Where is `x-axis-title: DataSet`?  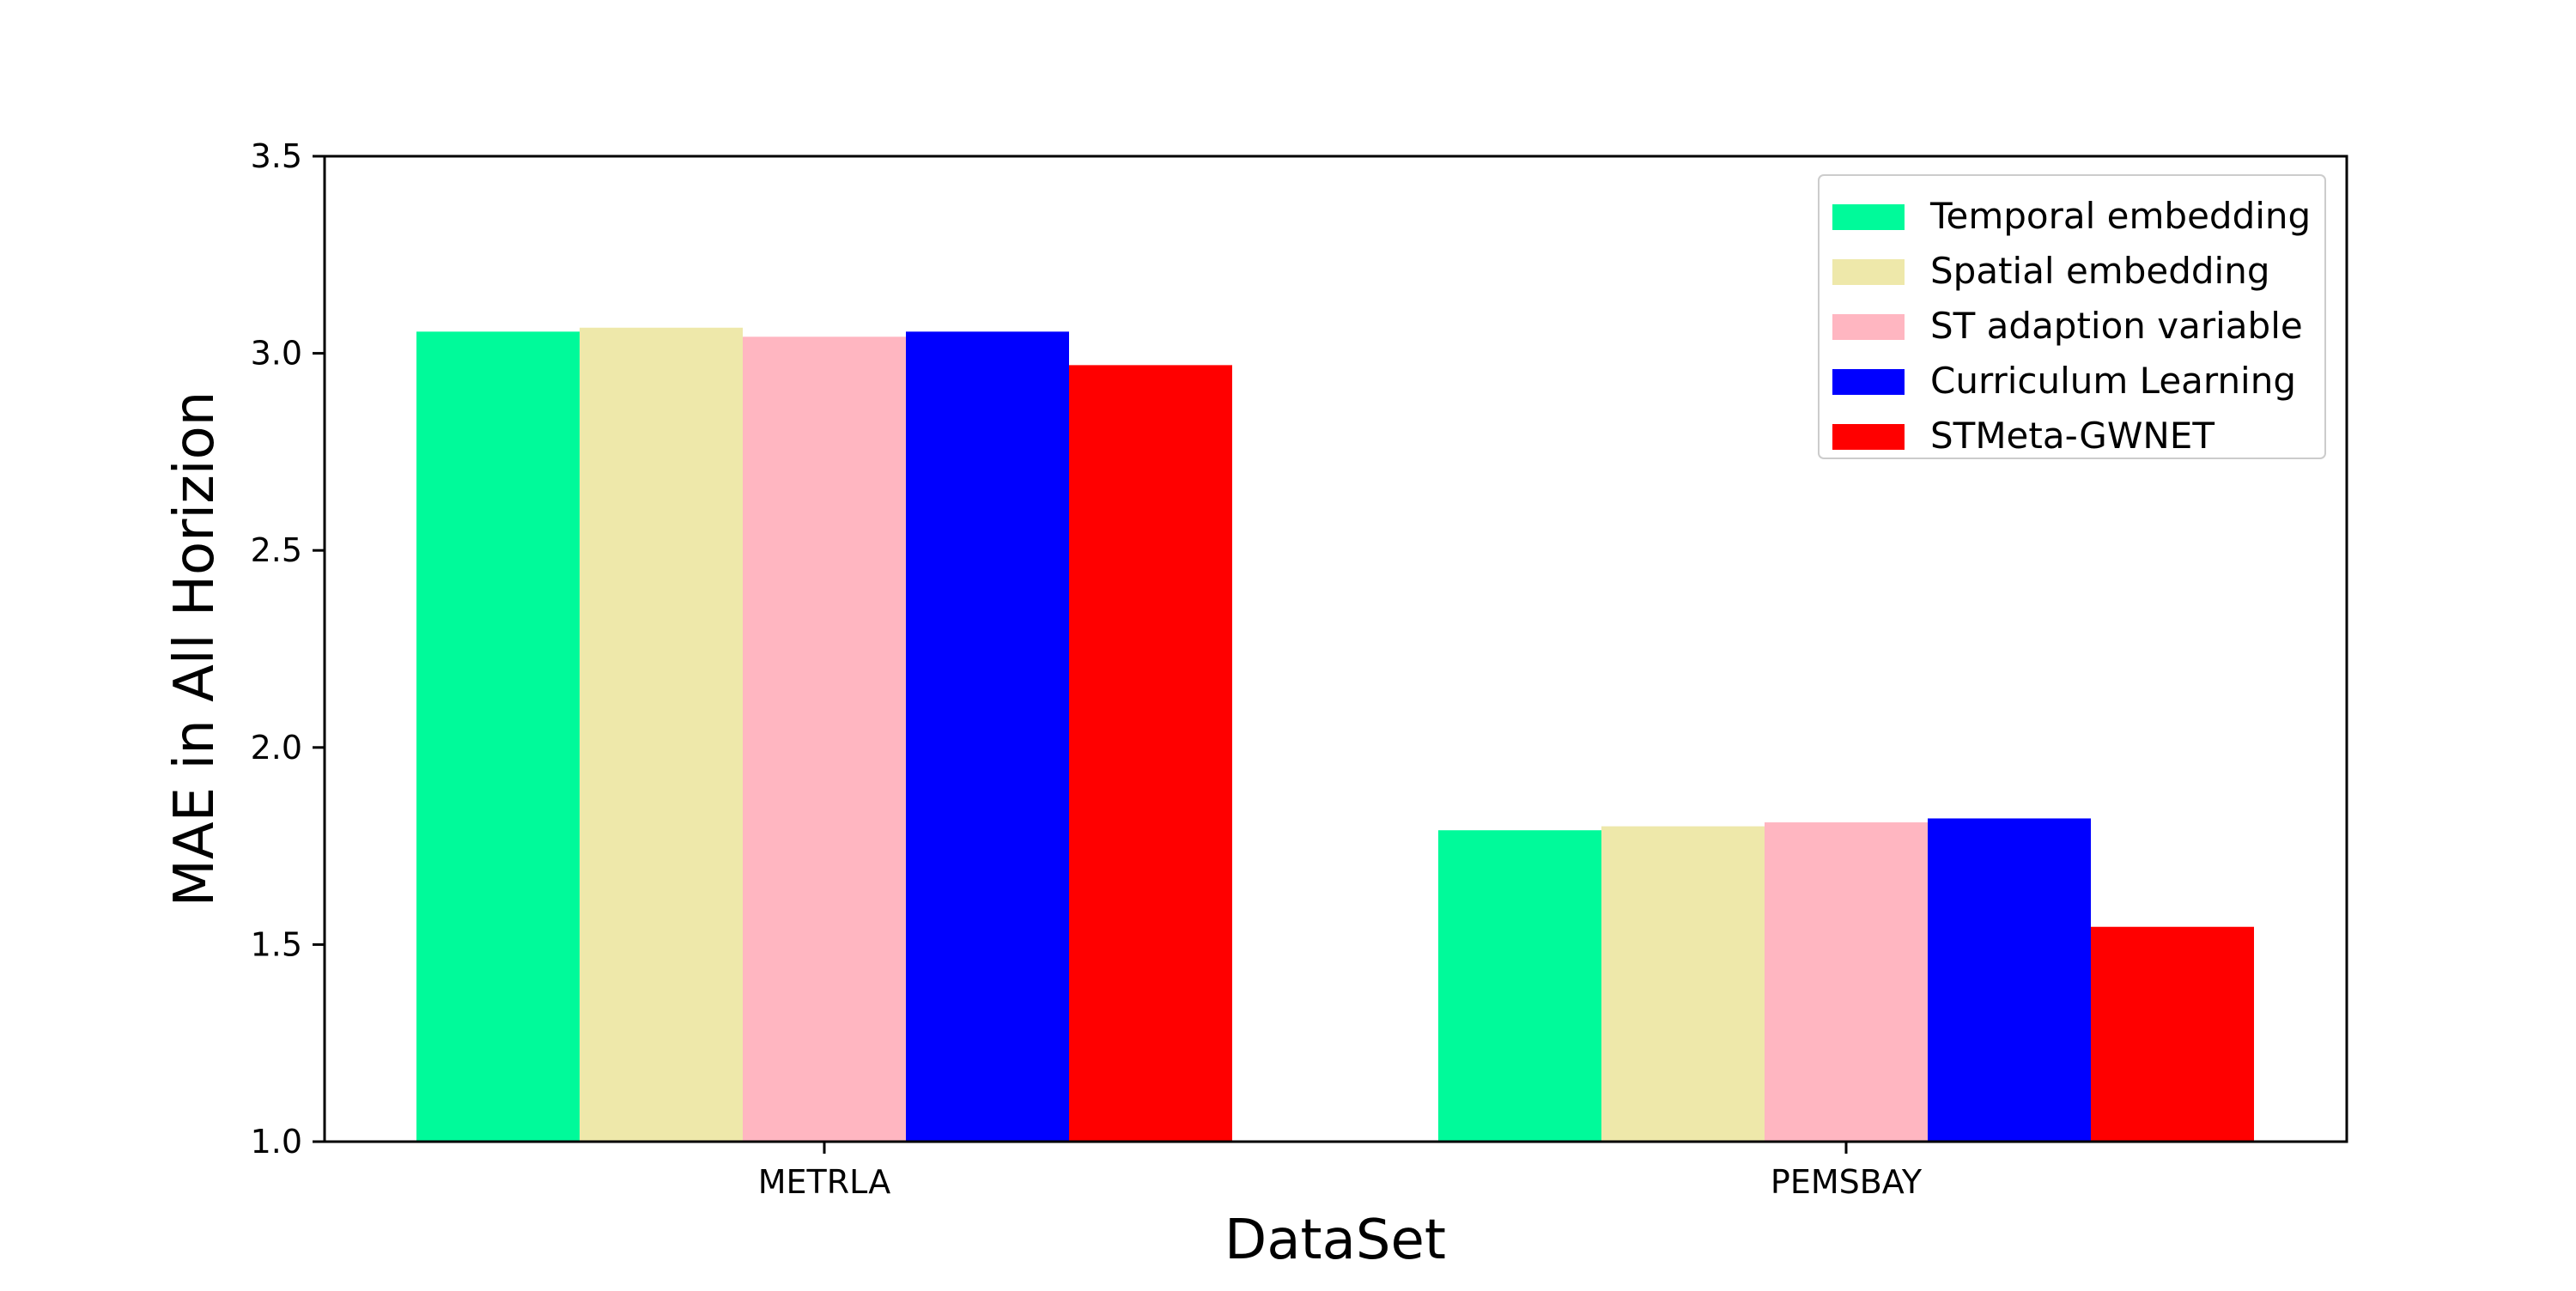 x-axis-title: DataSet is located at coordinates (1335, 1240).